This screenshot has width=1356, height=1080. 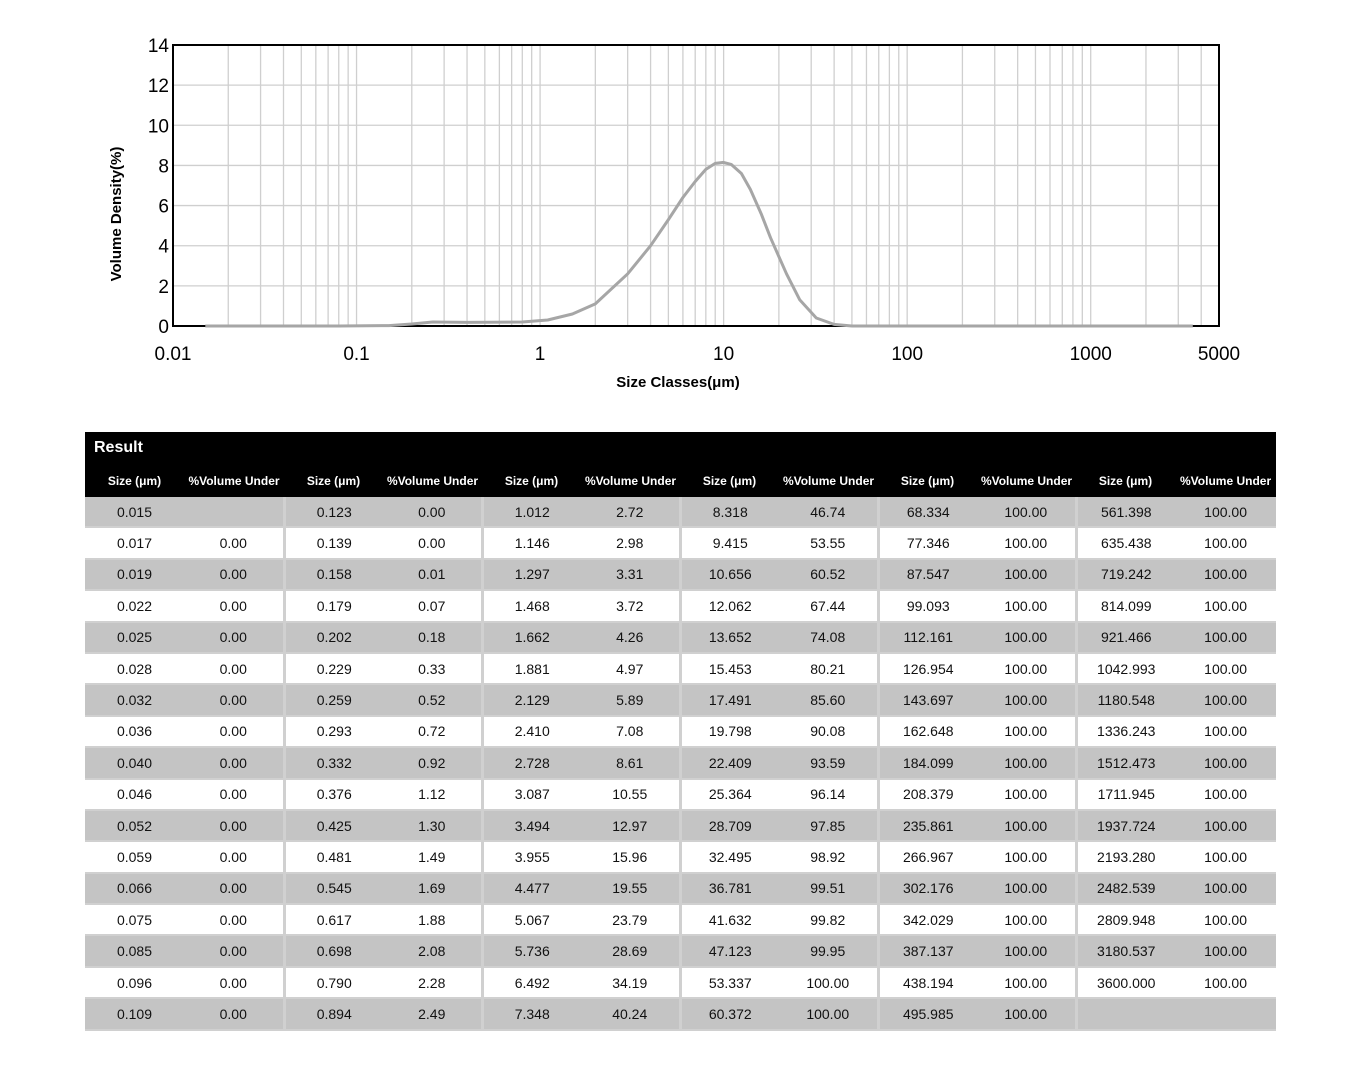 I want to click on size-cell: 143.697, so click(x=926, y=700).